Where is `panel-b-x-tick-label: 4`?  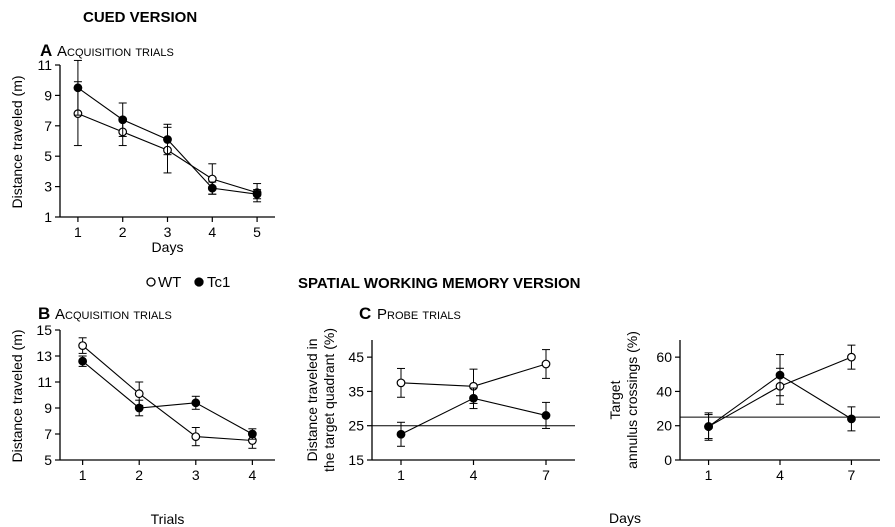 panel-b-x-tick-label: 4 is located at coordinates (252, 475).